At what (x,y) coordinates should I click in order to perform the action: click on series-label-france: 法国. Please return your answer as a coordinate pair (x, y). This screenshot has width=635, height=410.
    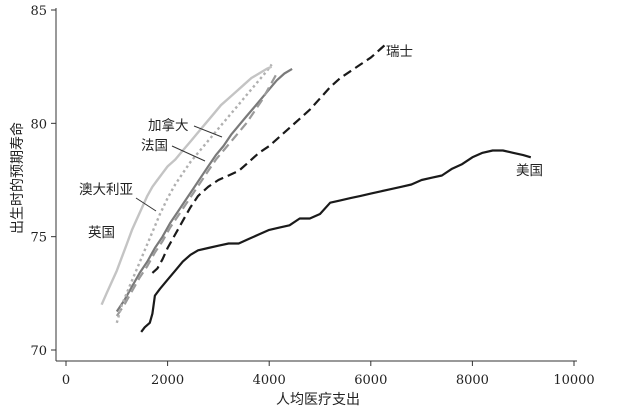
    Looking at the image, I should click on (154, 146).